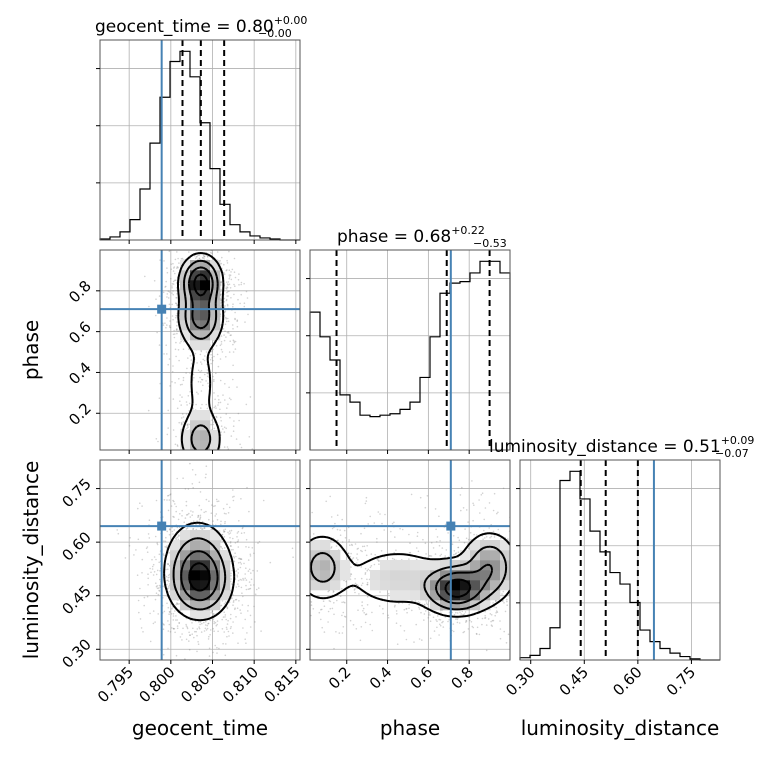 The width and height of the screenshot is (760, 760). I want to click on x-tick-label-phase: 0.8, so click(462, 678).